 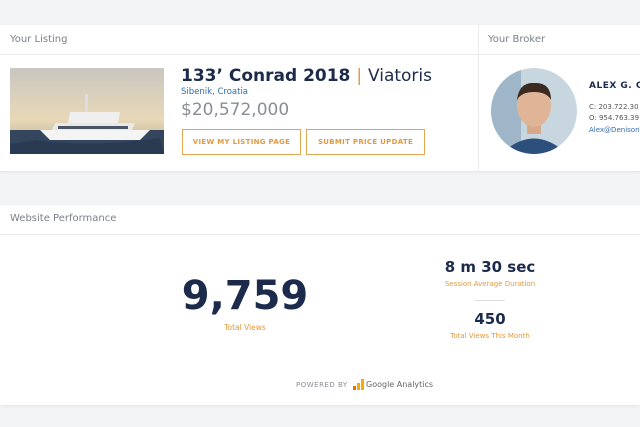 I want to click on powered-by: POWERED BY, so click(x=322, y=385).